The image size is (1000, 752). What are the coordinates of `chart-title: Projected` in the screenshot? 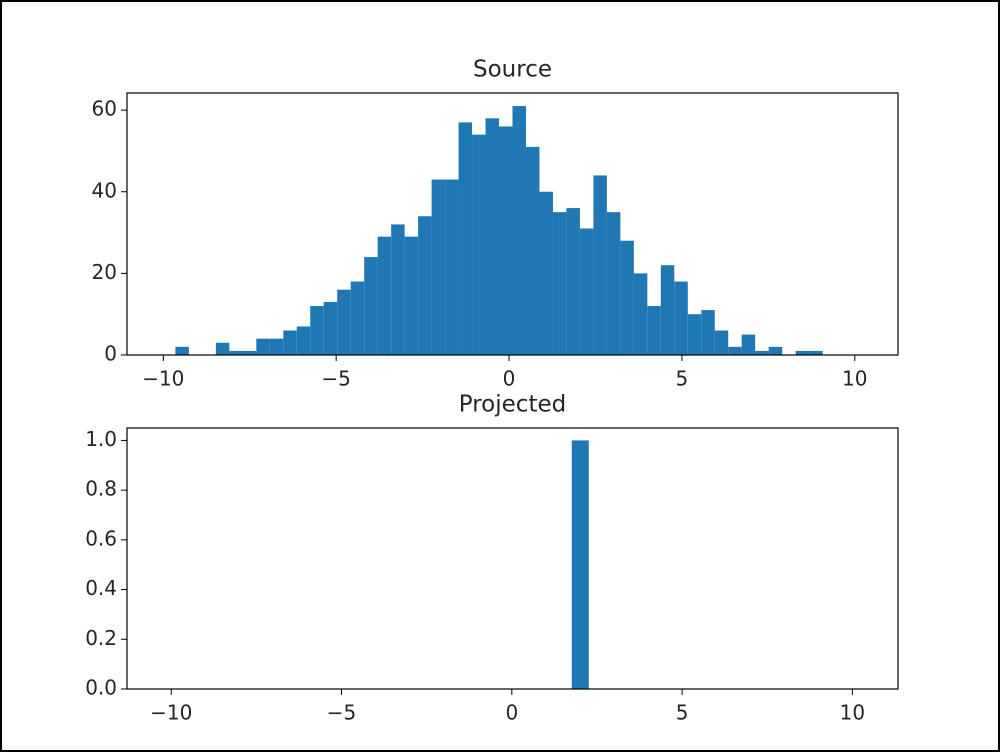 It's located at (512, 405).